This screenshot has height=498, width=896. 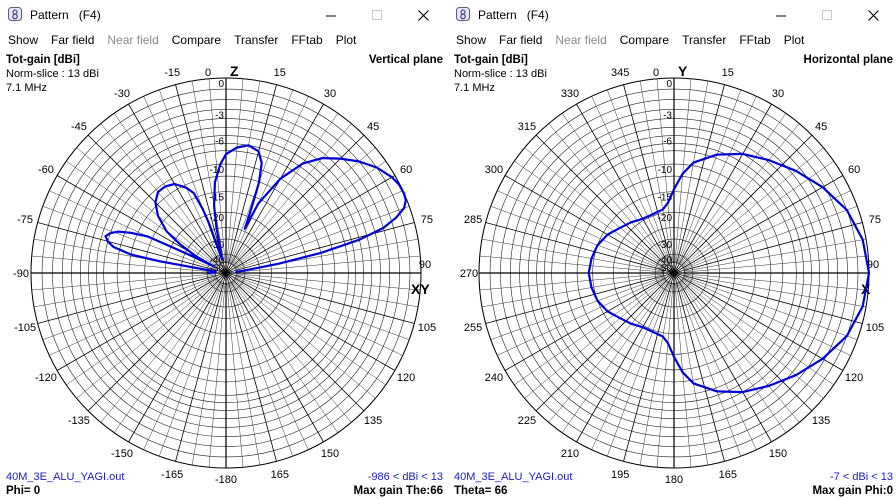 What do you see at coordinates (665, 218) in the screenshot?
I see `db-scale-label: -20` at bounding box center [665, 218].